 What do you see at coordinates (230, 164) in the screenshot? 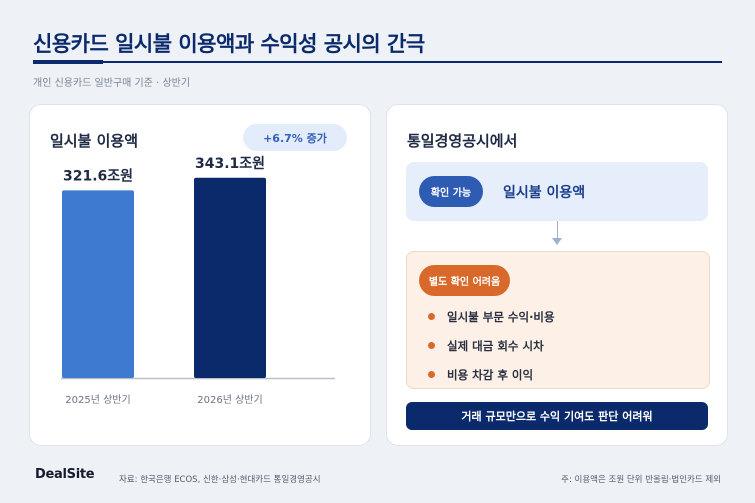
I see `bar-value-label: 343.1조원` at bounding box center [230, 164].